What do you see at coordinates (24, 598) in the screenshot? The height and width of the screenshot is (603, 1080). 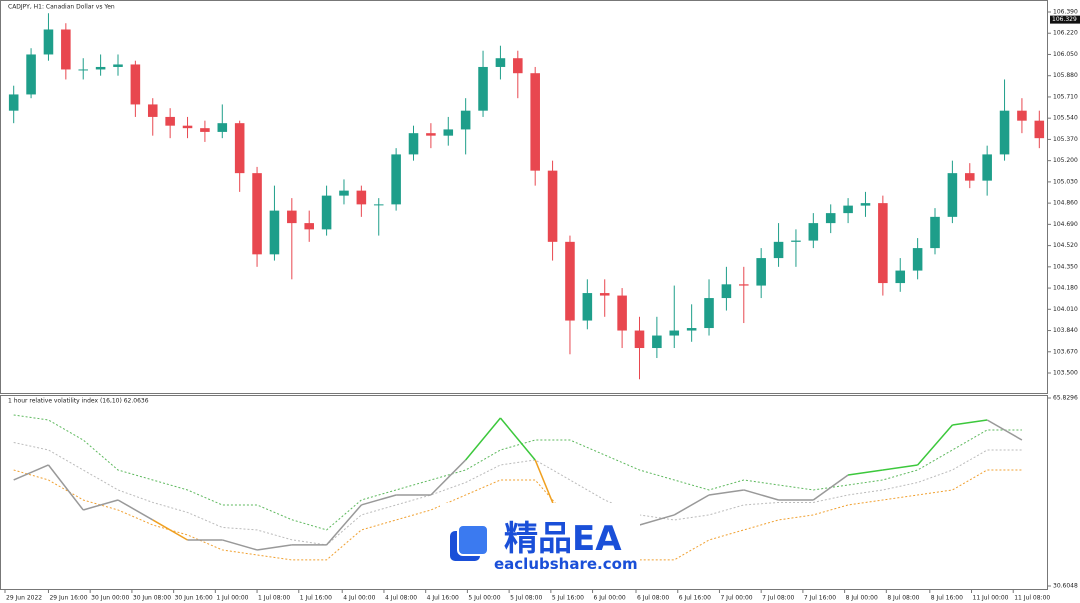 I see `x-tick-label: 29 Jun 2022` at bounding box center [24, 598].